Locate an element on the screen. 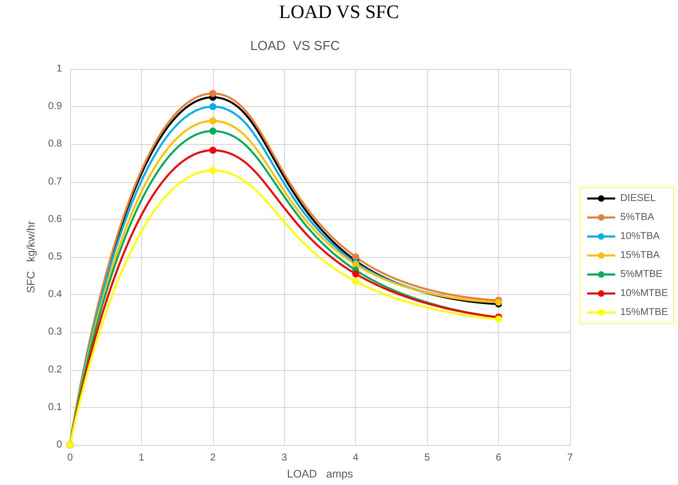 This screenshot has height=485, width=678. legend-label: DIESEL is located at coordinates (638, 198).